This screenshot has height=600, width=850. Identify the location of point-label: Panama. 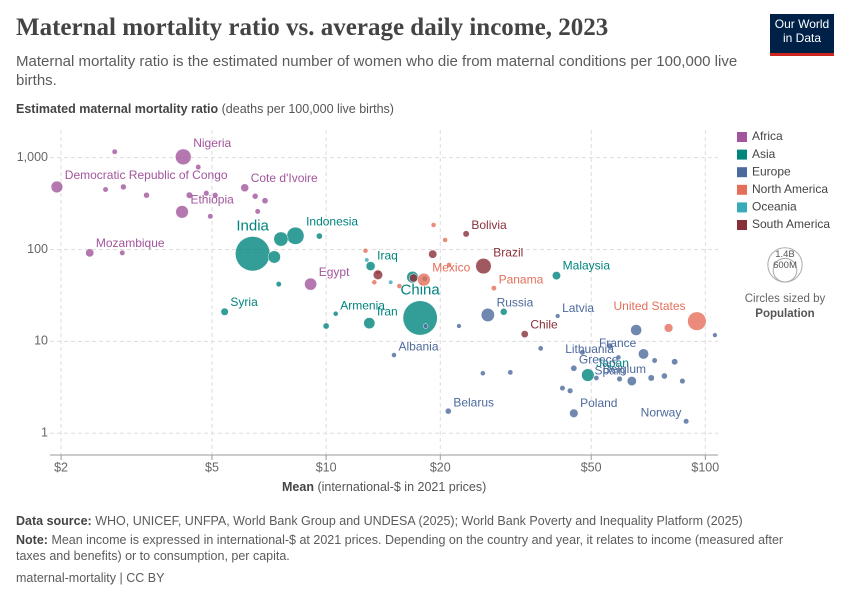
(521, 280).